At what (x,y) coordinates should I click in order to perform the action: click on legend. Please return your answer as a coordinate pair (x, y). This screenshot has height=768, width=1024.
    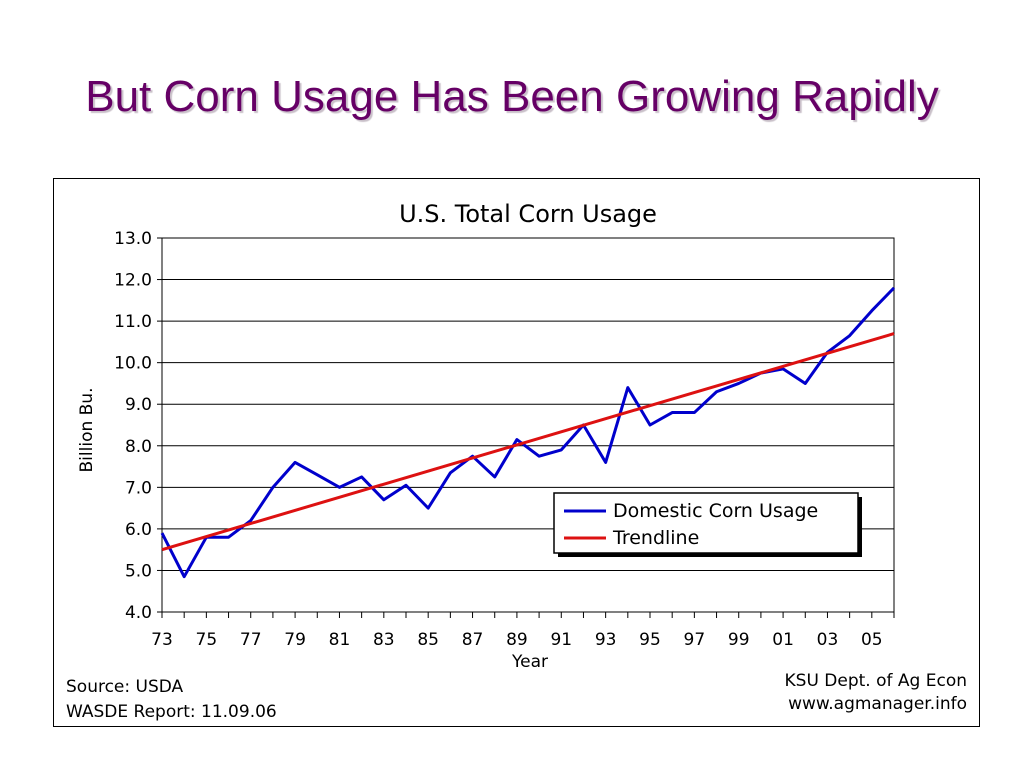
    Looking at the image, I should click on (706, 523).